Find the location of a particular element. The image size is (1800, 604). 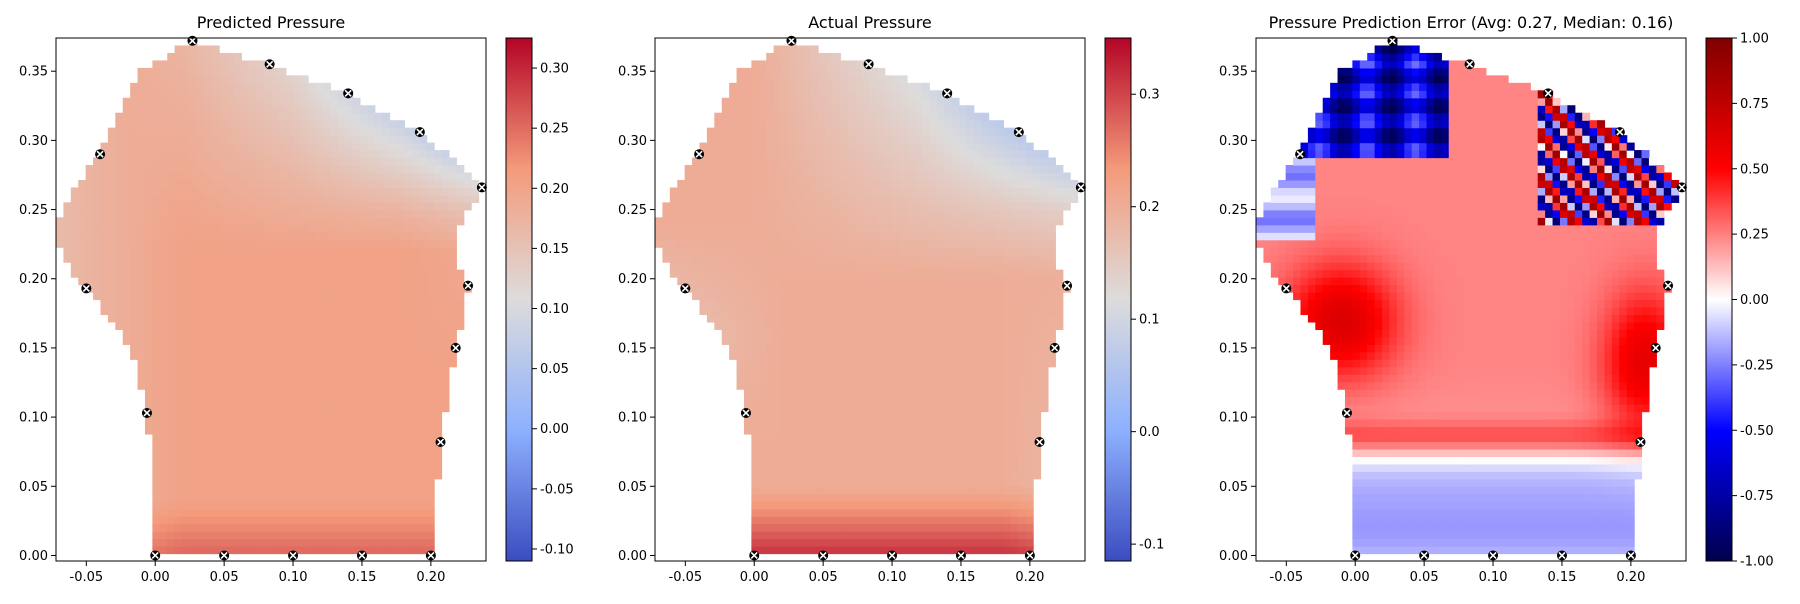

x-tick-label: 0.05 is located at coordinates (224, 577).